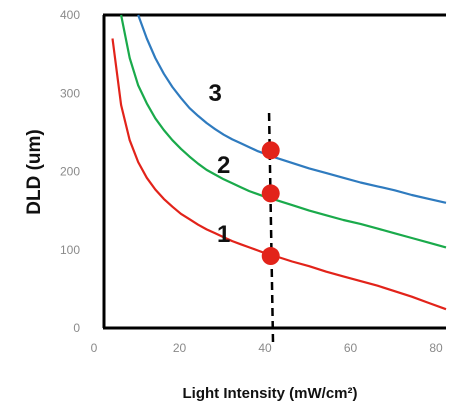 This screenshot has height=410, width=452. What do you see at coordinates (223, 234) in the screenshot?
I see `curve-label-1: 1` at bounding box center [223, 234].